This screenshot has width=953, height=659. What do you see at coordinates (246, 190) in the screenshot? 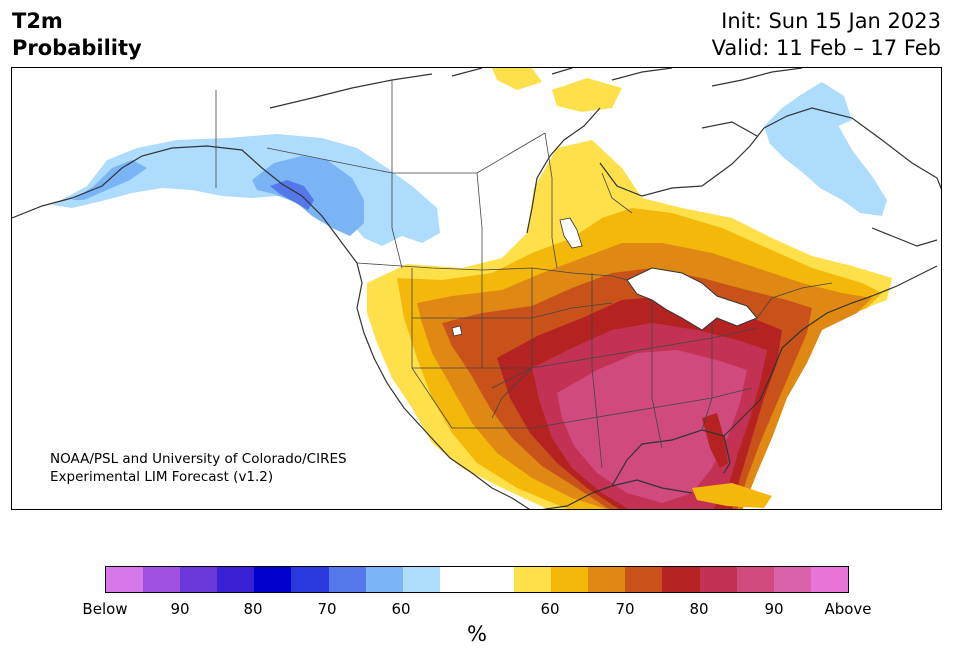
I see `below-normal-alaska-outer` at bounding box center [246, 190].